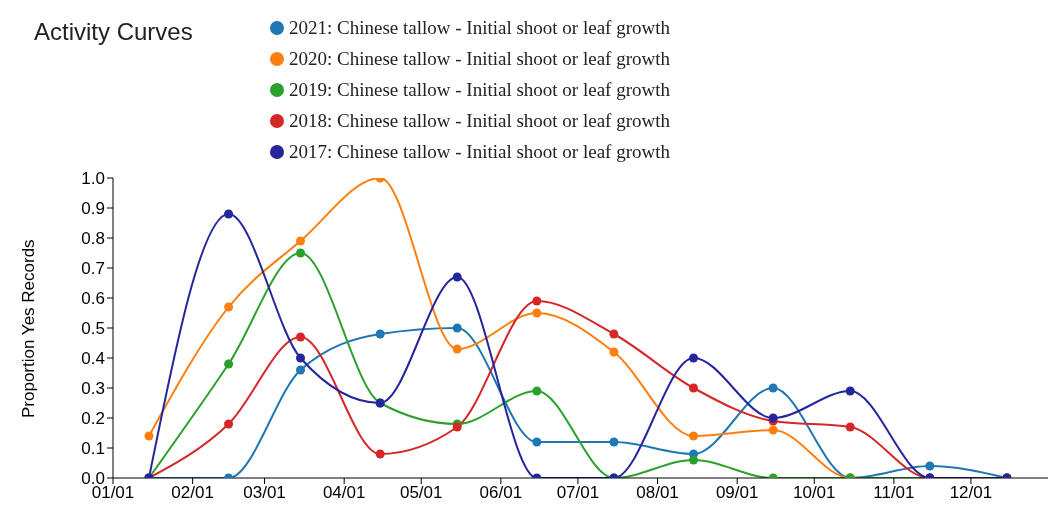  I want to click on x-tick-label: 08/01, so click(657, 493).